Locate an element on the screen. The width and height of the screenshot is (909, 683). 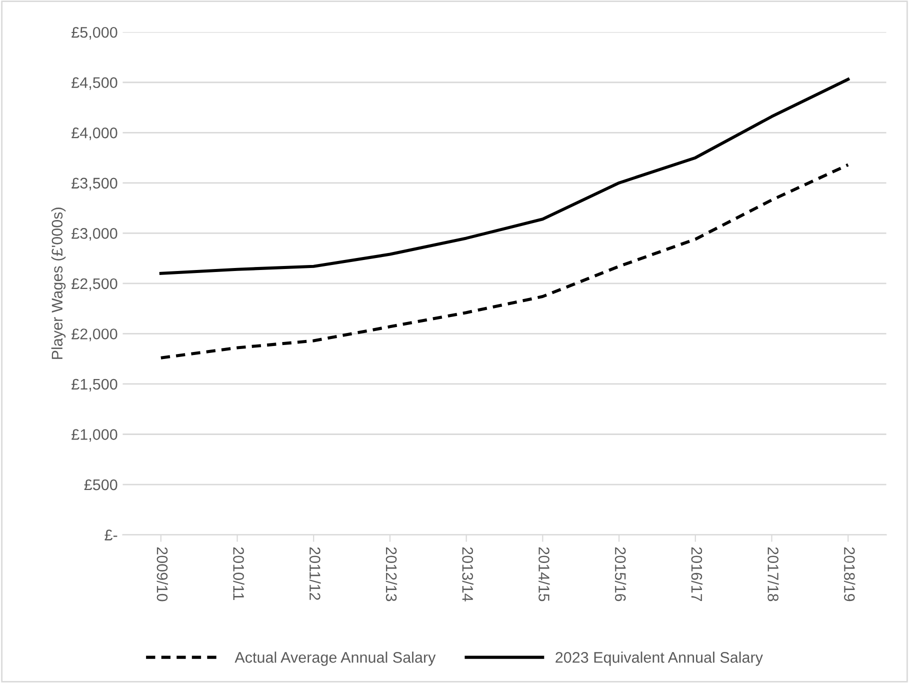
y-tick-label: £2,000 is located at coordinates (95, 335).